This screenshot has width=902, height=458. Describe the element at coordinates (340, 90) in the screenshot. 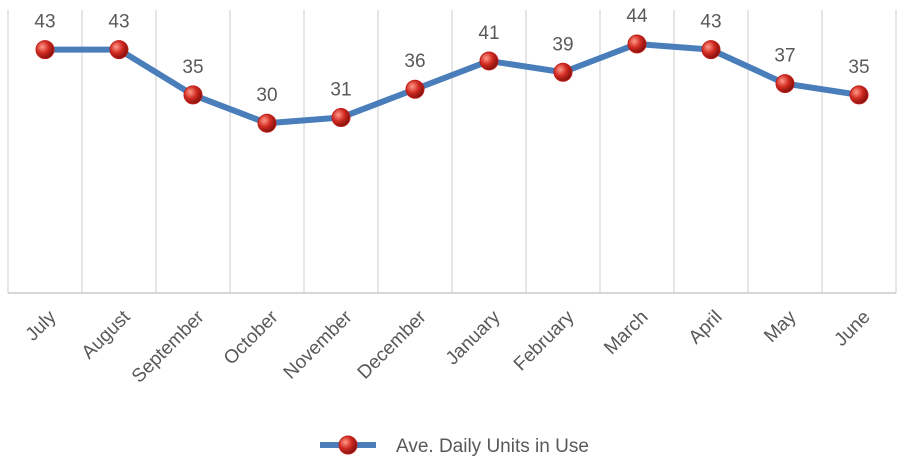

I see `data-label: 31` at that location.